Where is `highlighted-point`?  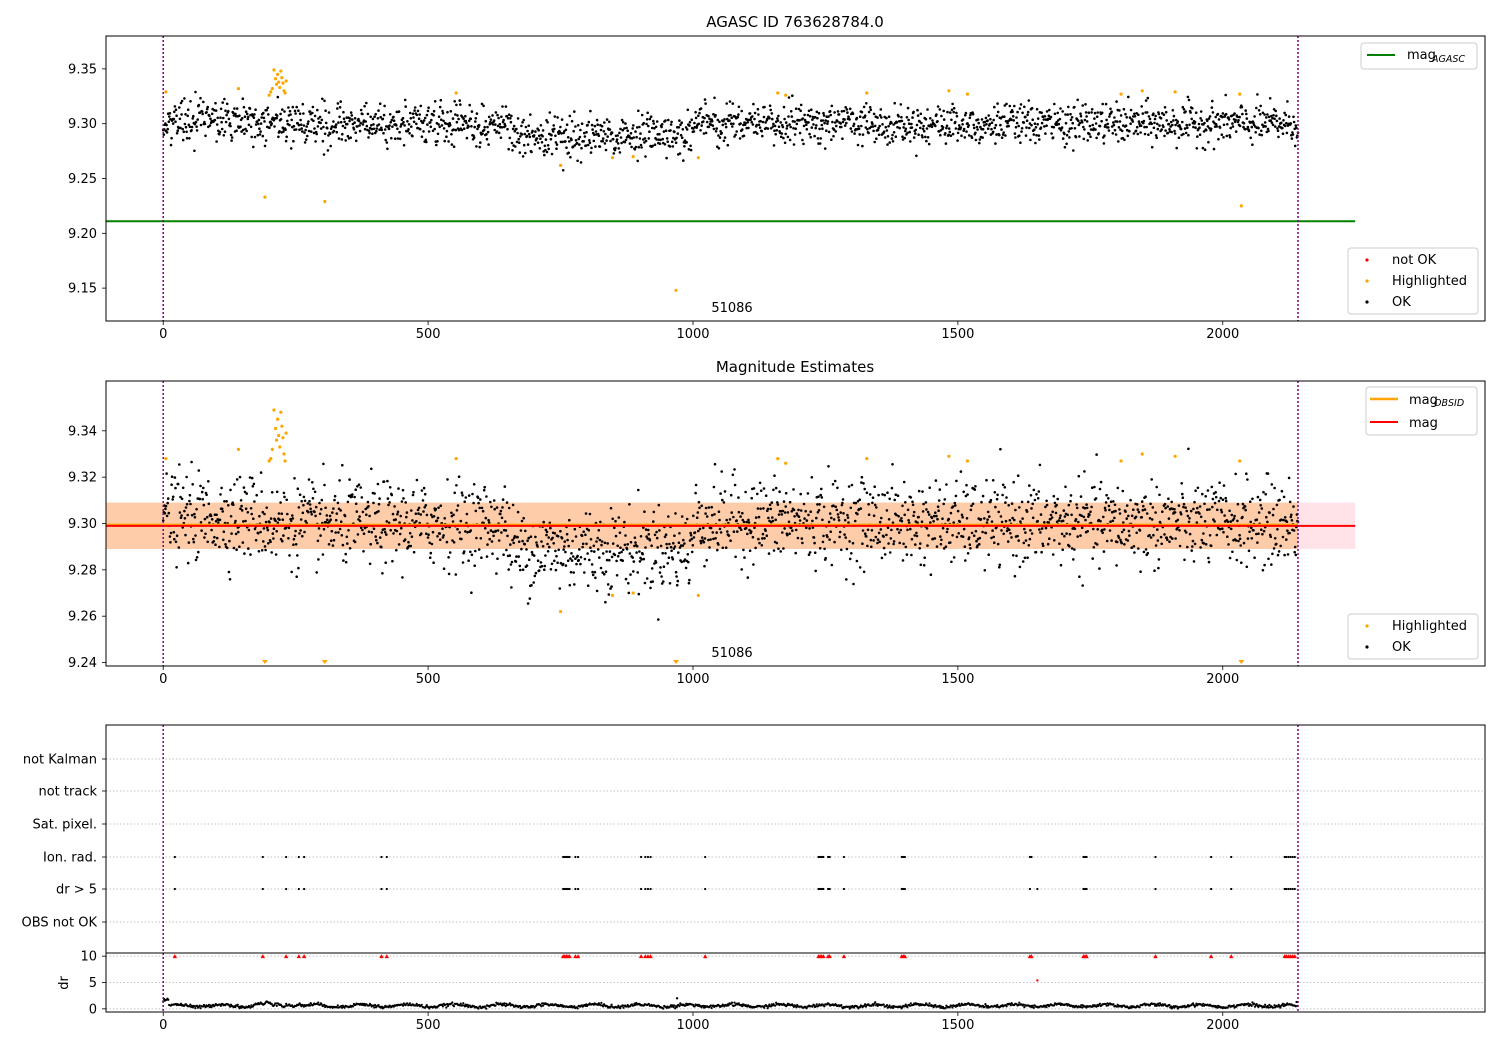
highlighted-point is located at coordinates (698, 595).